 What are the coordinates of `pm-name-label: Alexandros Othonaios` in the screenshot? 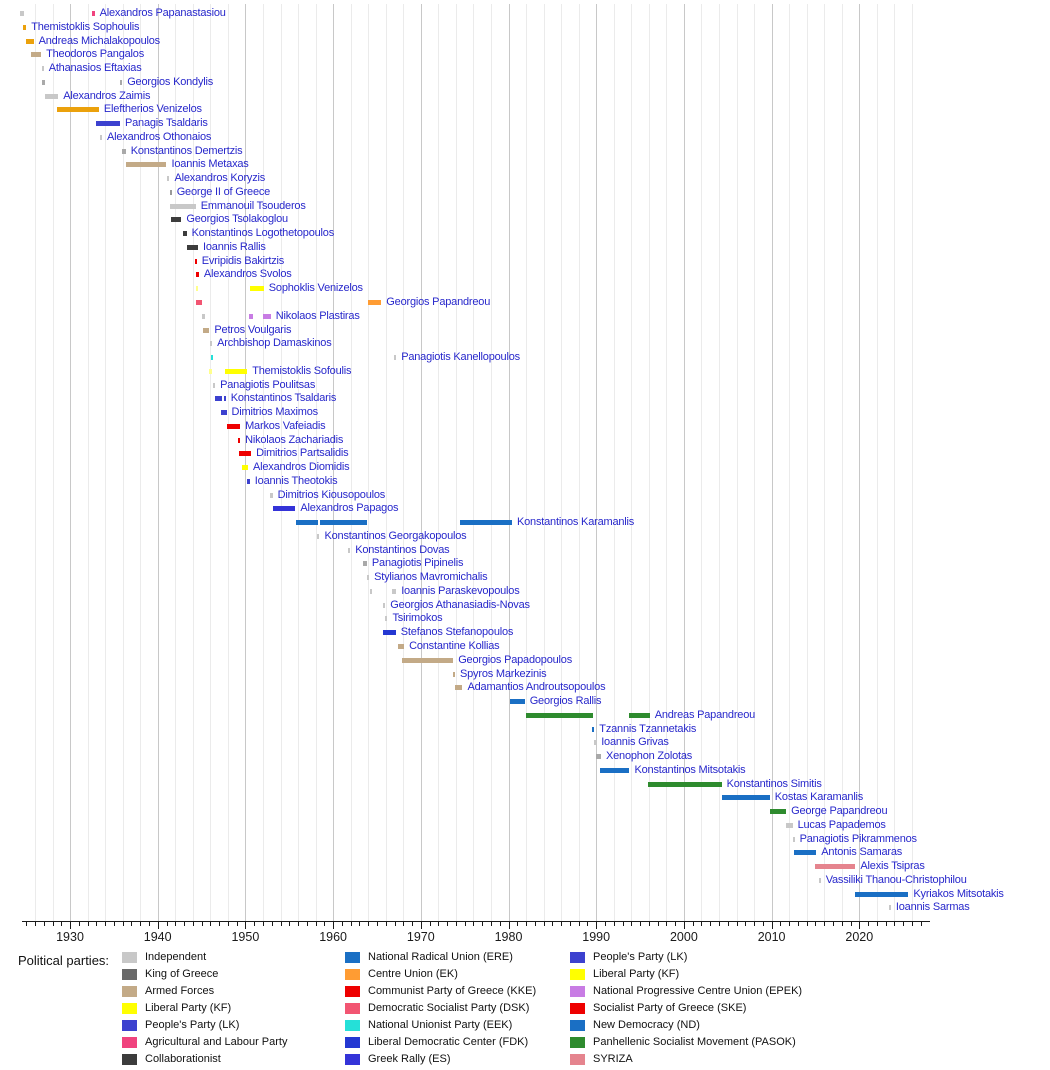 It's located at (159, 136).